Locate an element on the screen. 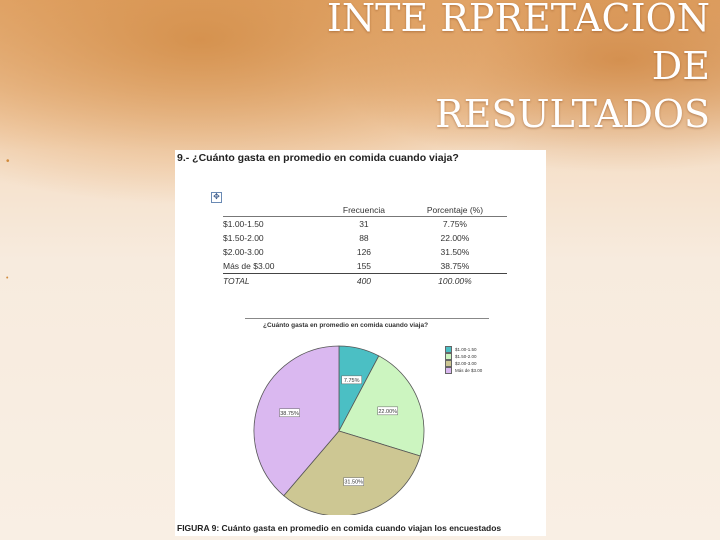 The height and width of the screenshot is (540, 720). table-total-row: TOTAL 400 100.00% is located at coordinates (365, 280).